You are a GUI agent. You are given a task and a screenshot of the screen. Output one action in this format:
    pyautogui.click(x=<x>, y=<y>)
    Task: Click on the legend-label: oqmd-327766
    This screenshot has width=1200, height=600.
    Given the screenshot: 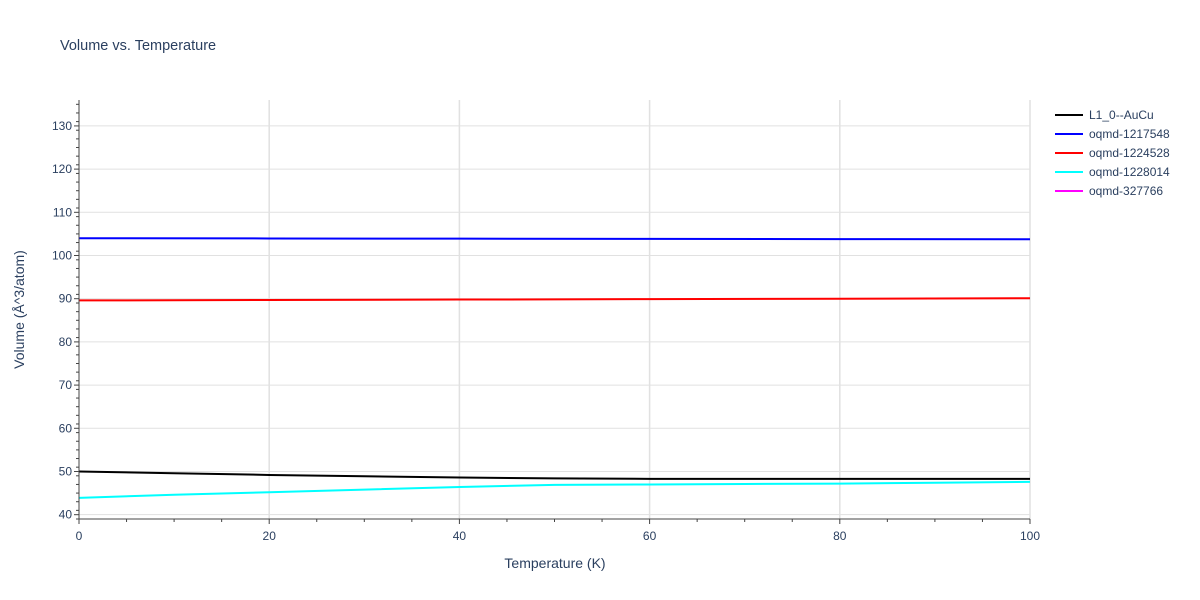 What is the action you would take?
    pyautogui.click(x=1126, y=191)
    